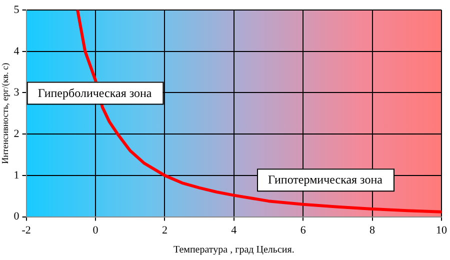 The width and height of the screenshot is (450, 260). I want to click on y-tick-label: 1, so click(17, 175).